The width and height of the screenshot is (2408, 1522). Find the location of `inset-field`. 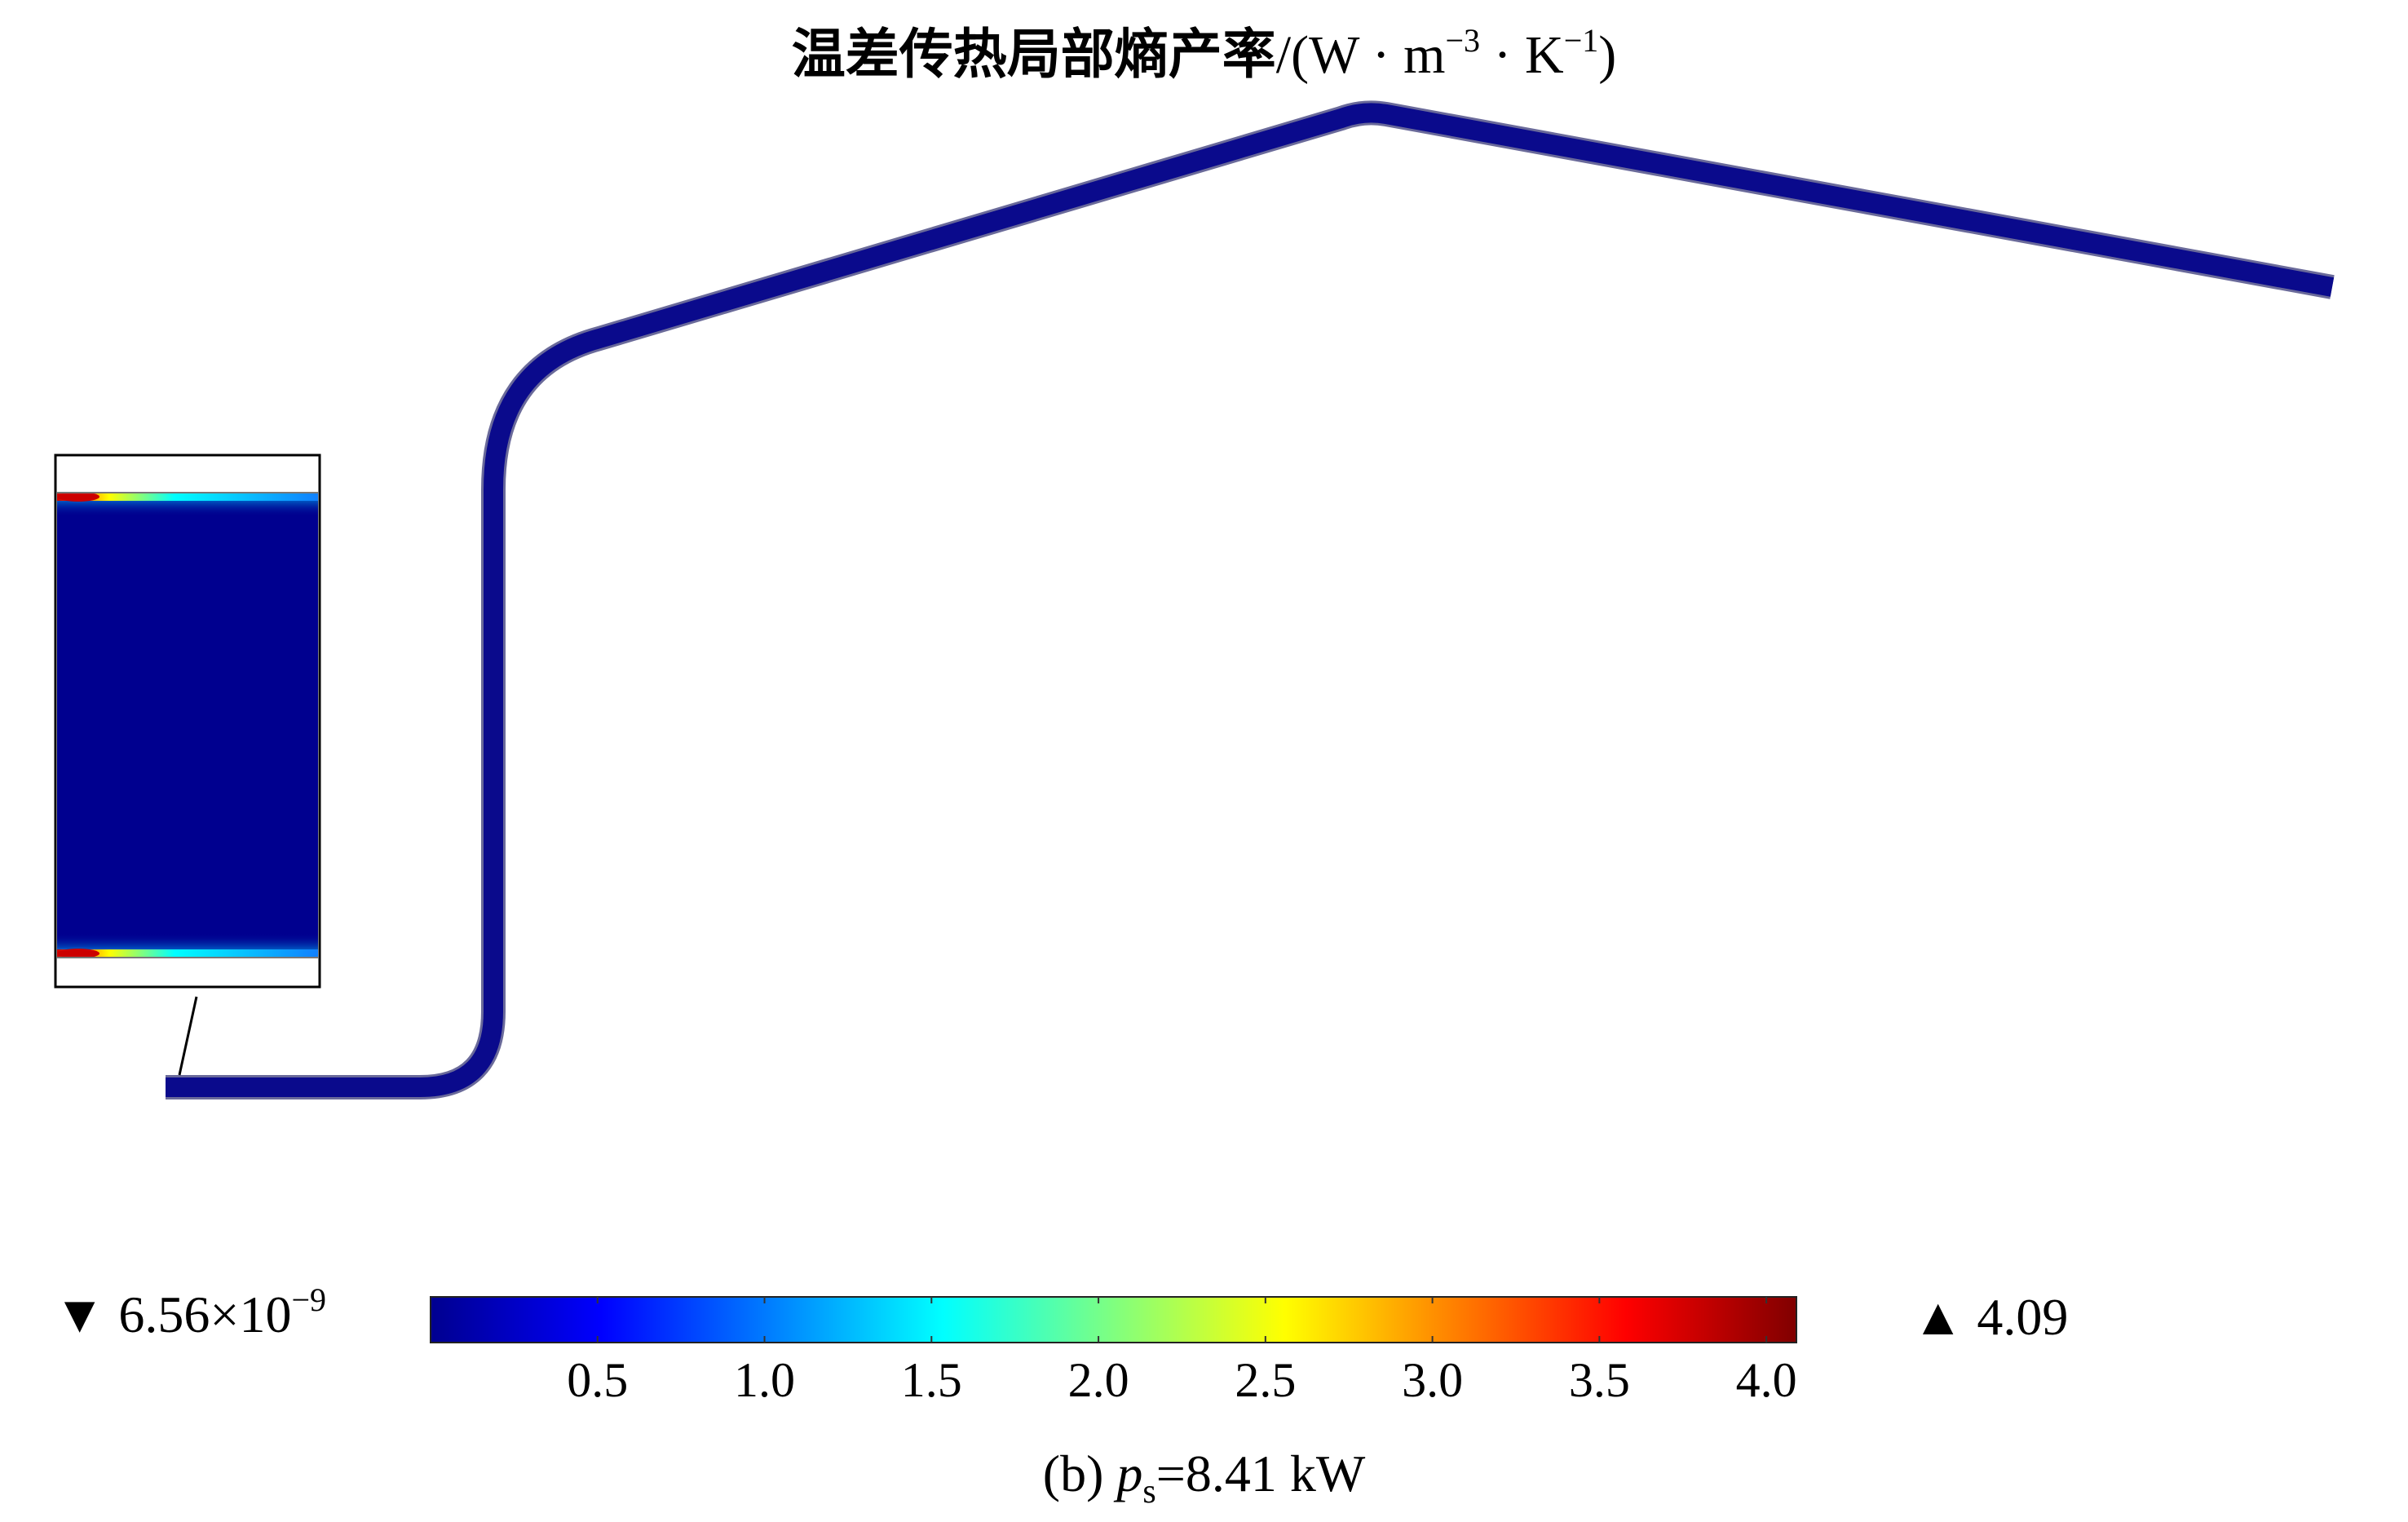

inset-field is located at coordinates (187, 725).